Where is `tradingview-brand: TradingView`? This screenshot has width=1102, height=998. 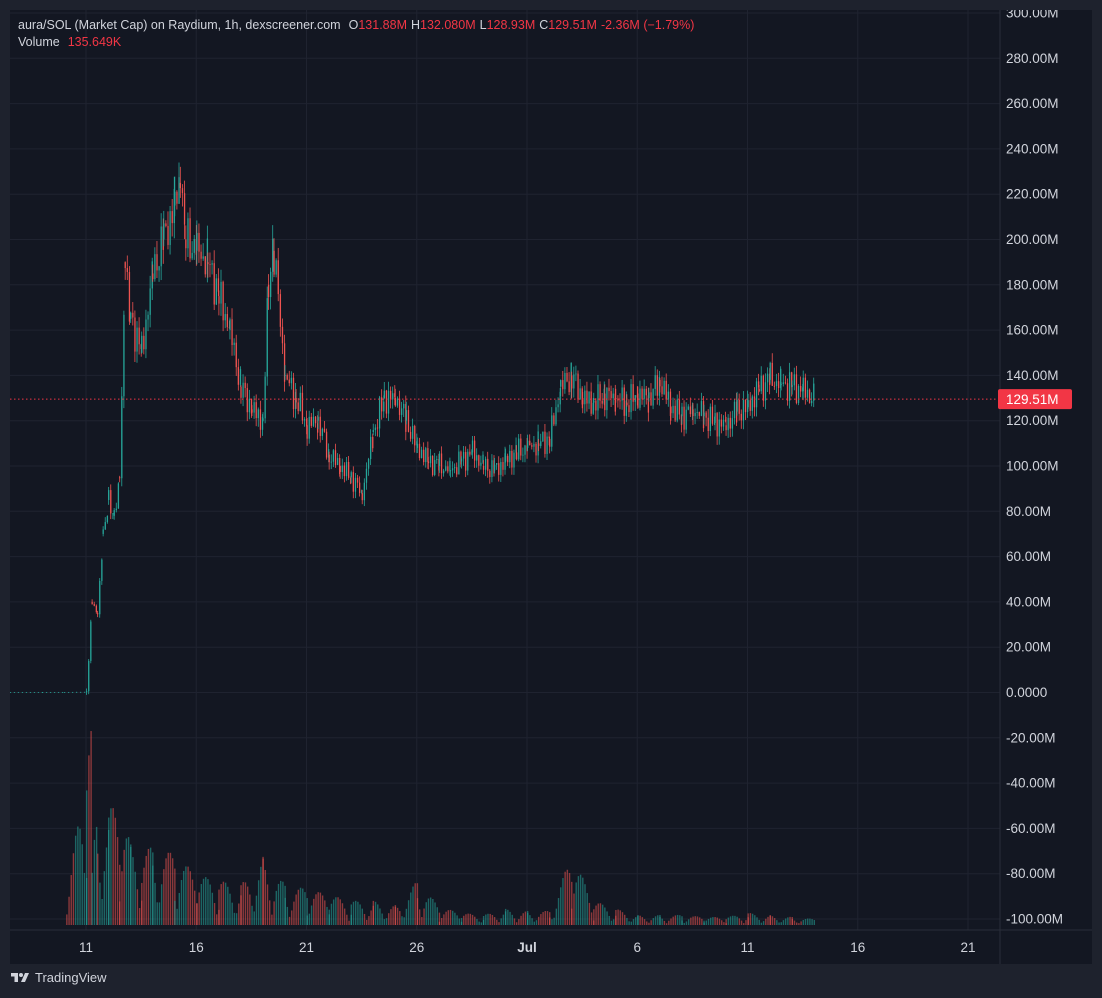 tradingview-brand: TradingView is located at coordinates (71, 977).